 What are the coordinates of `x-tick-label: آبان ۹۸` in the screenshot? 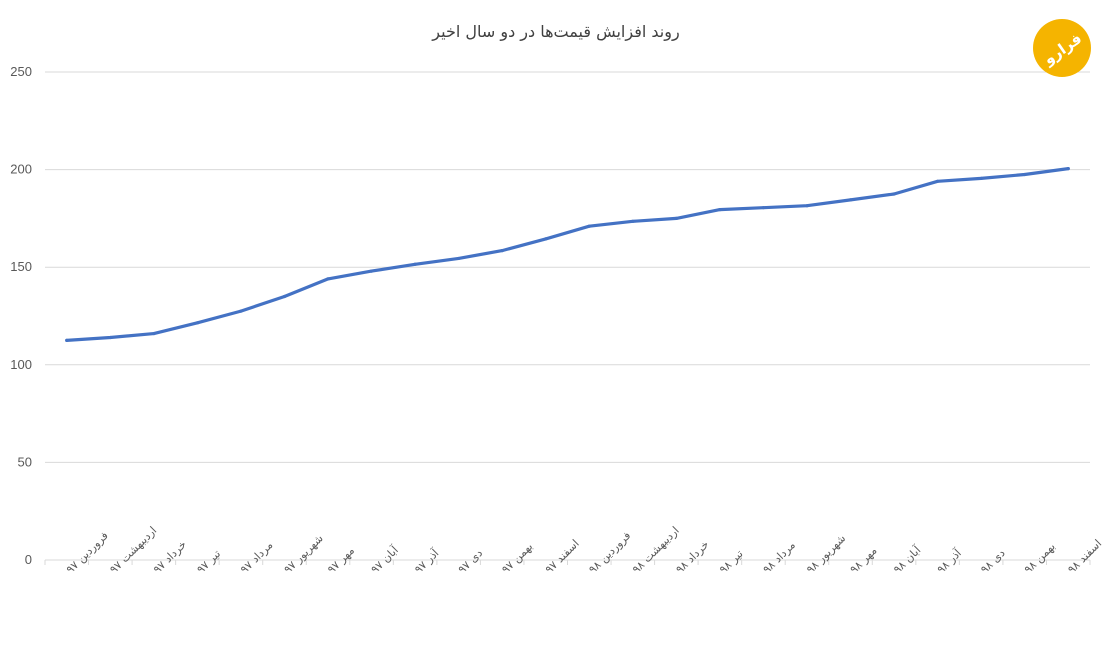 It's located at (907, 559).